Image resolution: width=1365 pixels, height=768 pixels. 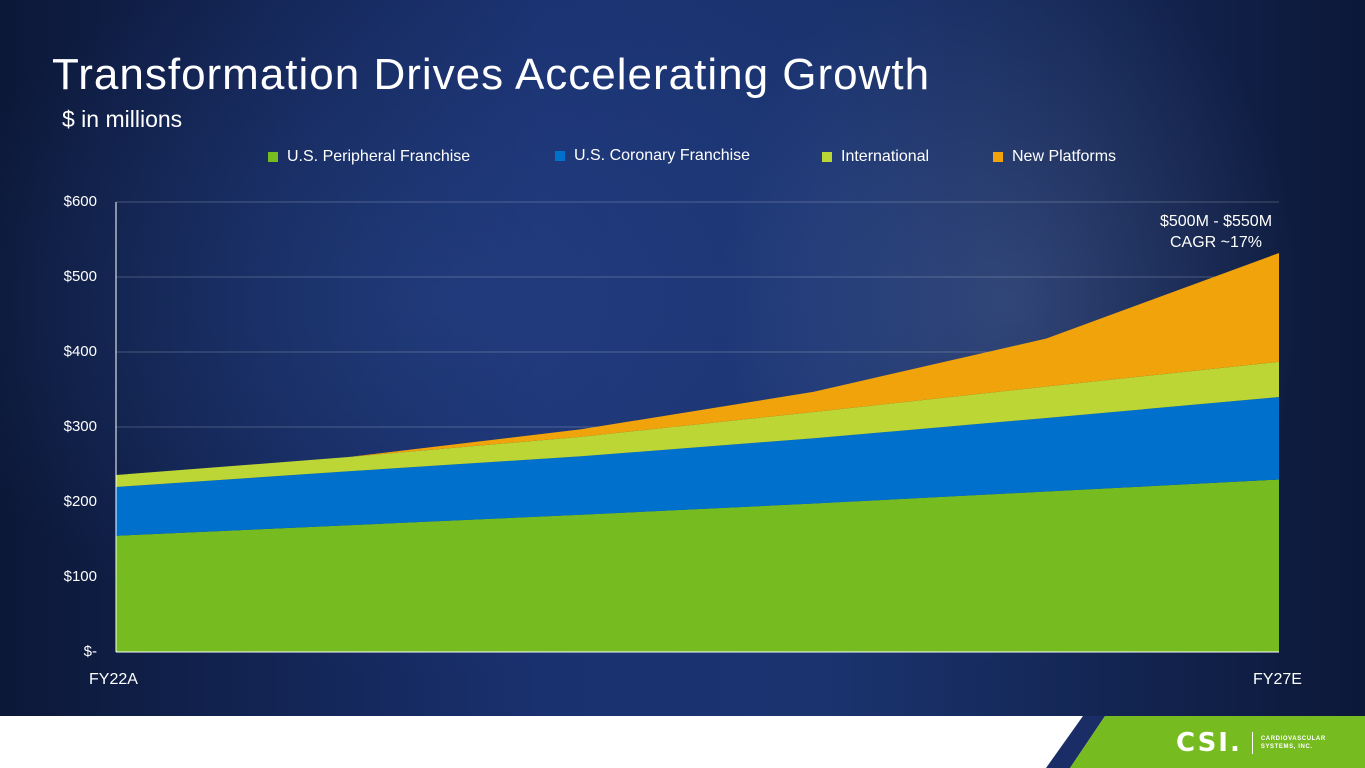 What do you see at coordinates (80, 351) in the screenshot?
I see `y-tick-label: $400` at bounding box center [80, 351].